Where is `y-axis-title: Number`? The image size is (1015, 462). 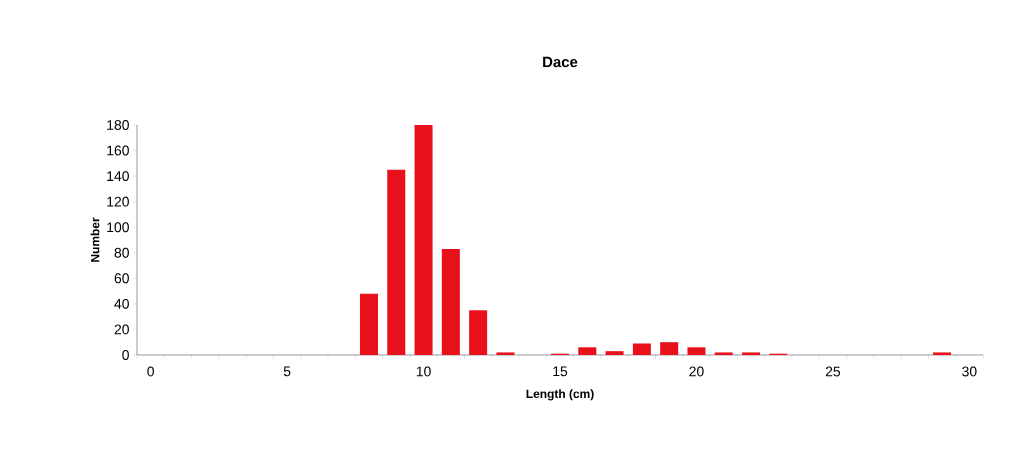 y-axis-title: Number is located at coordinates (95, 239).